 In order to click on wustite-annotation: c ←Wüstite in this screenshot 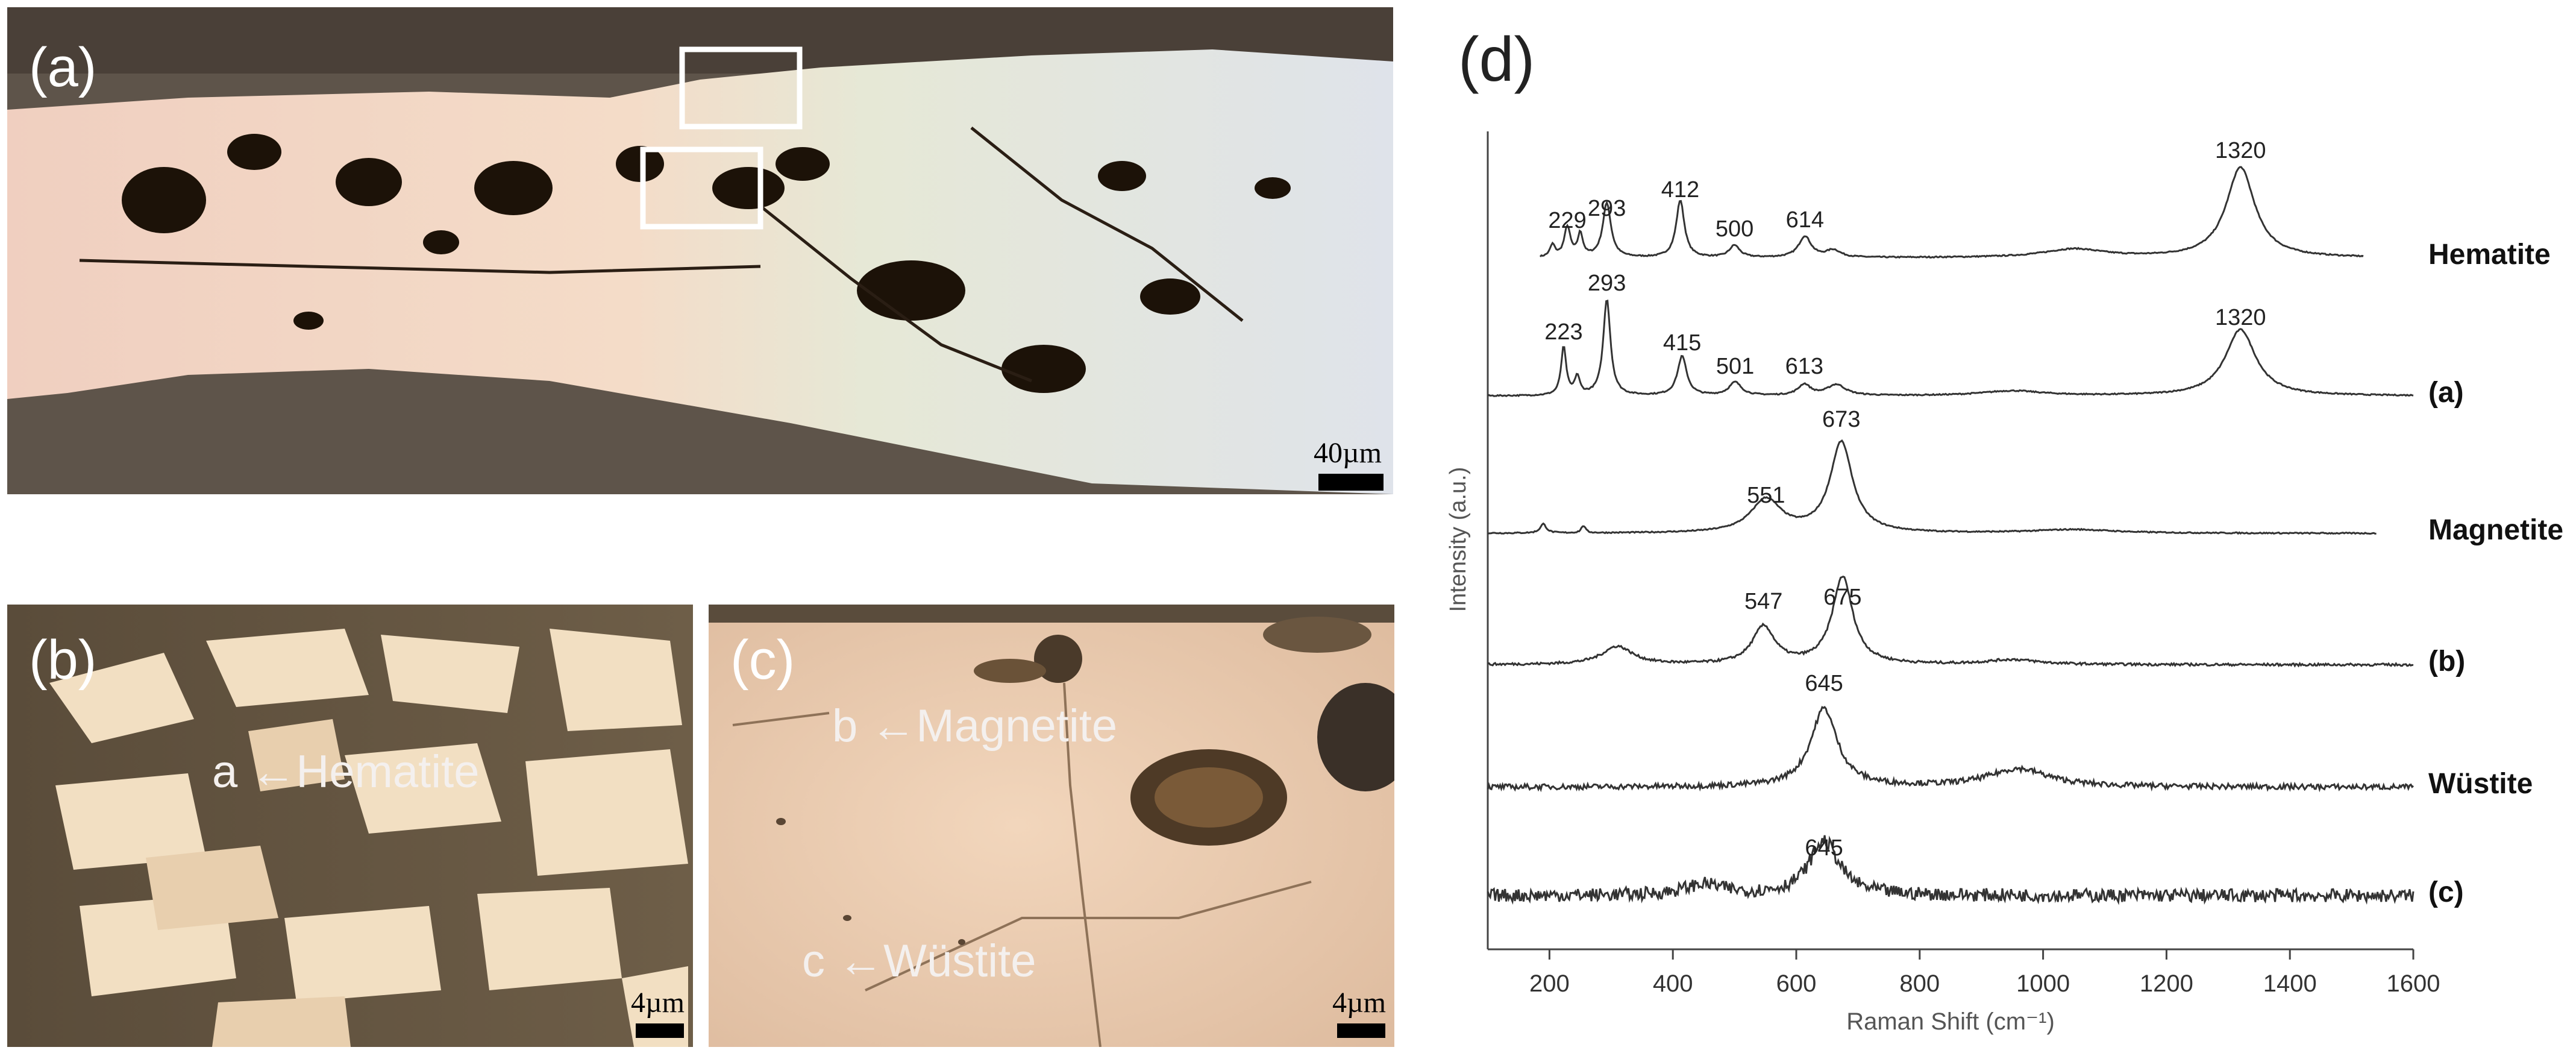, I will do `click(919, 961)`.